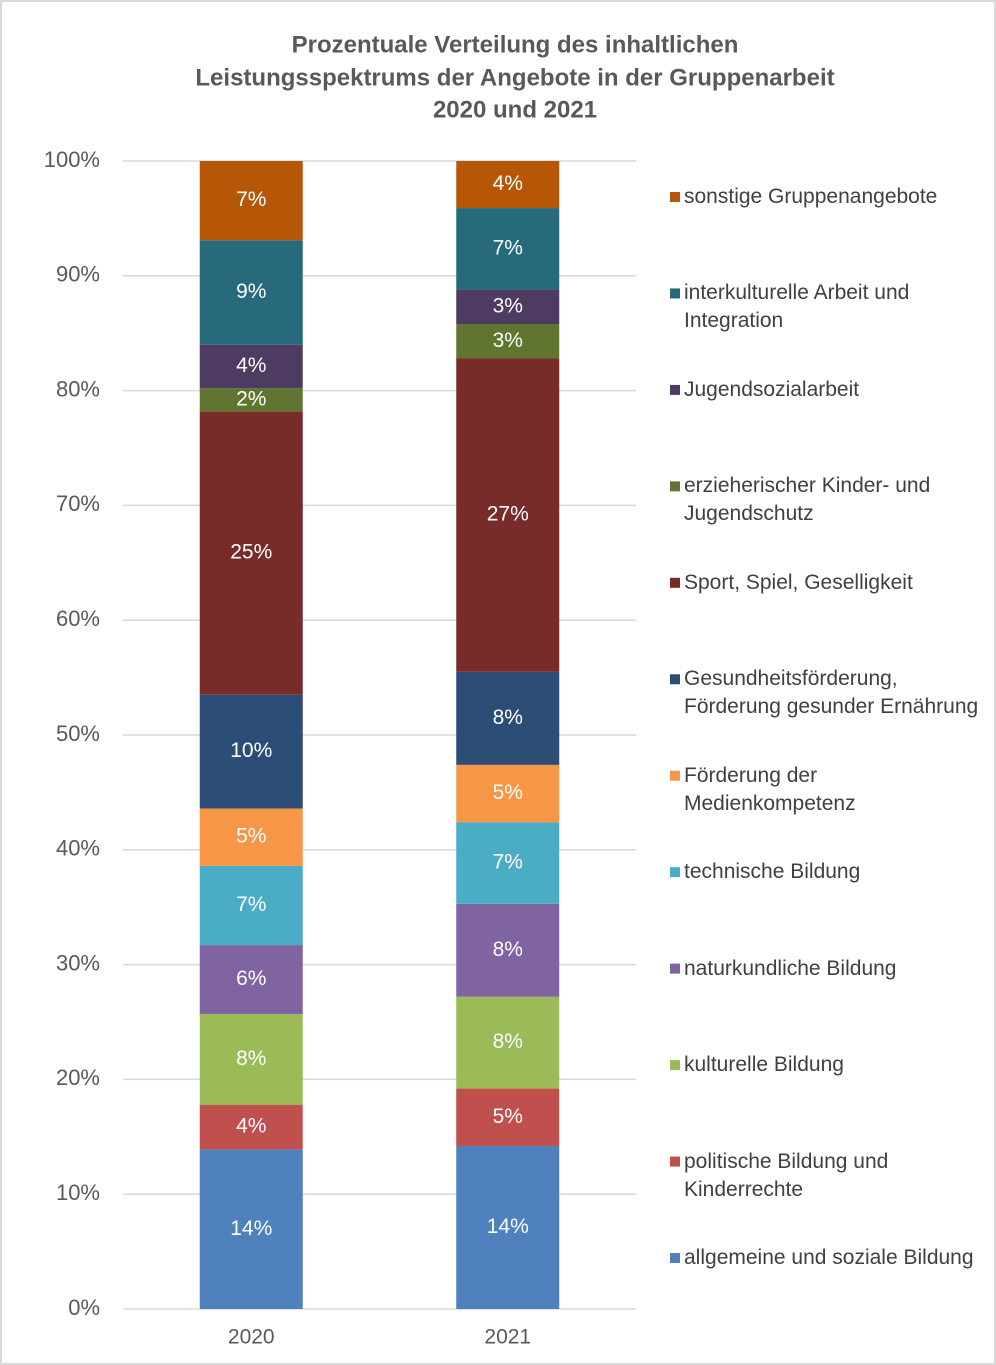 Image resolution: width=996 pixels, height=1365 pixels. What do you see at coordinates (507, 1337) in the screenshot?
I see `x-tick-label: 2021` at bounding box center [507, 1337].